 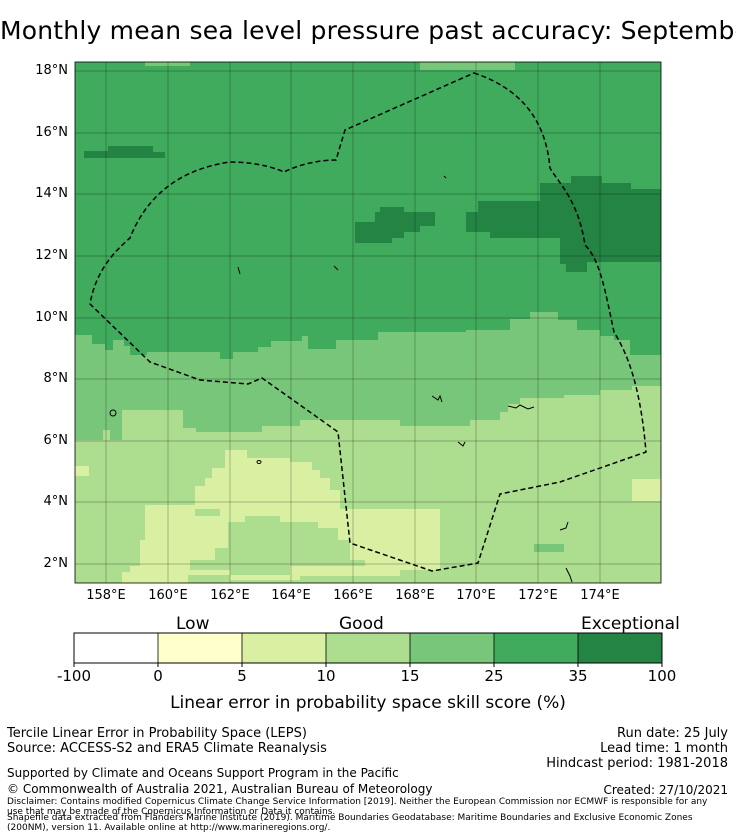 What do you see at coordinates (51, 193) in the screenshot?
I see `lat-label: 14°N` at bounding box center [51, 193].